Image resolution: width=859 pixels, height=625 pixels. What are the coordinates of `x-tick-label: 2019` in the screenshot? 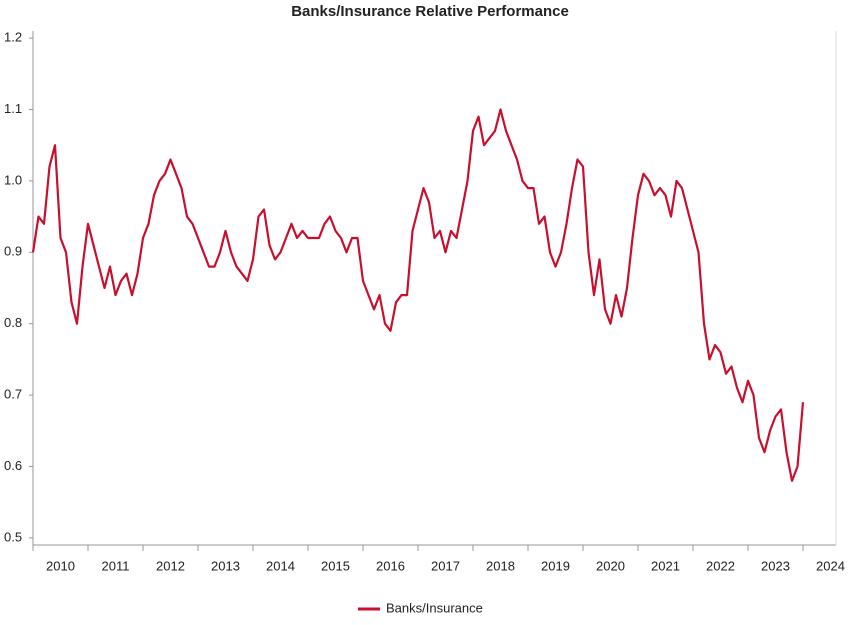 It's located at (555, 565).